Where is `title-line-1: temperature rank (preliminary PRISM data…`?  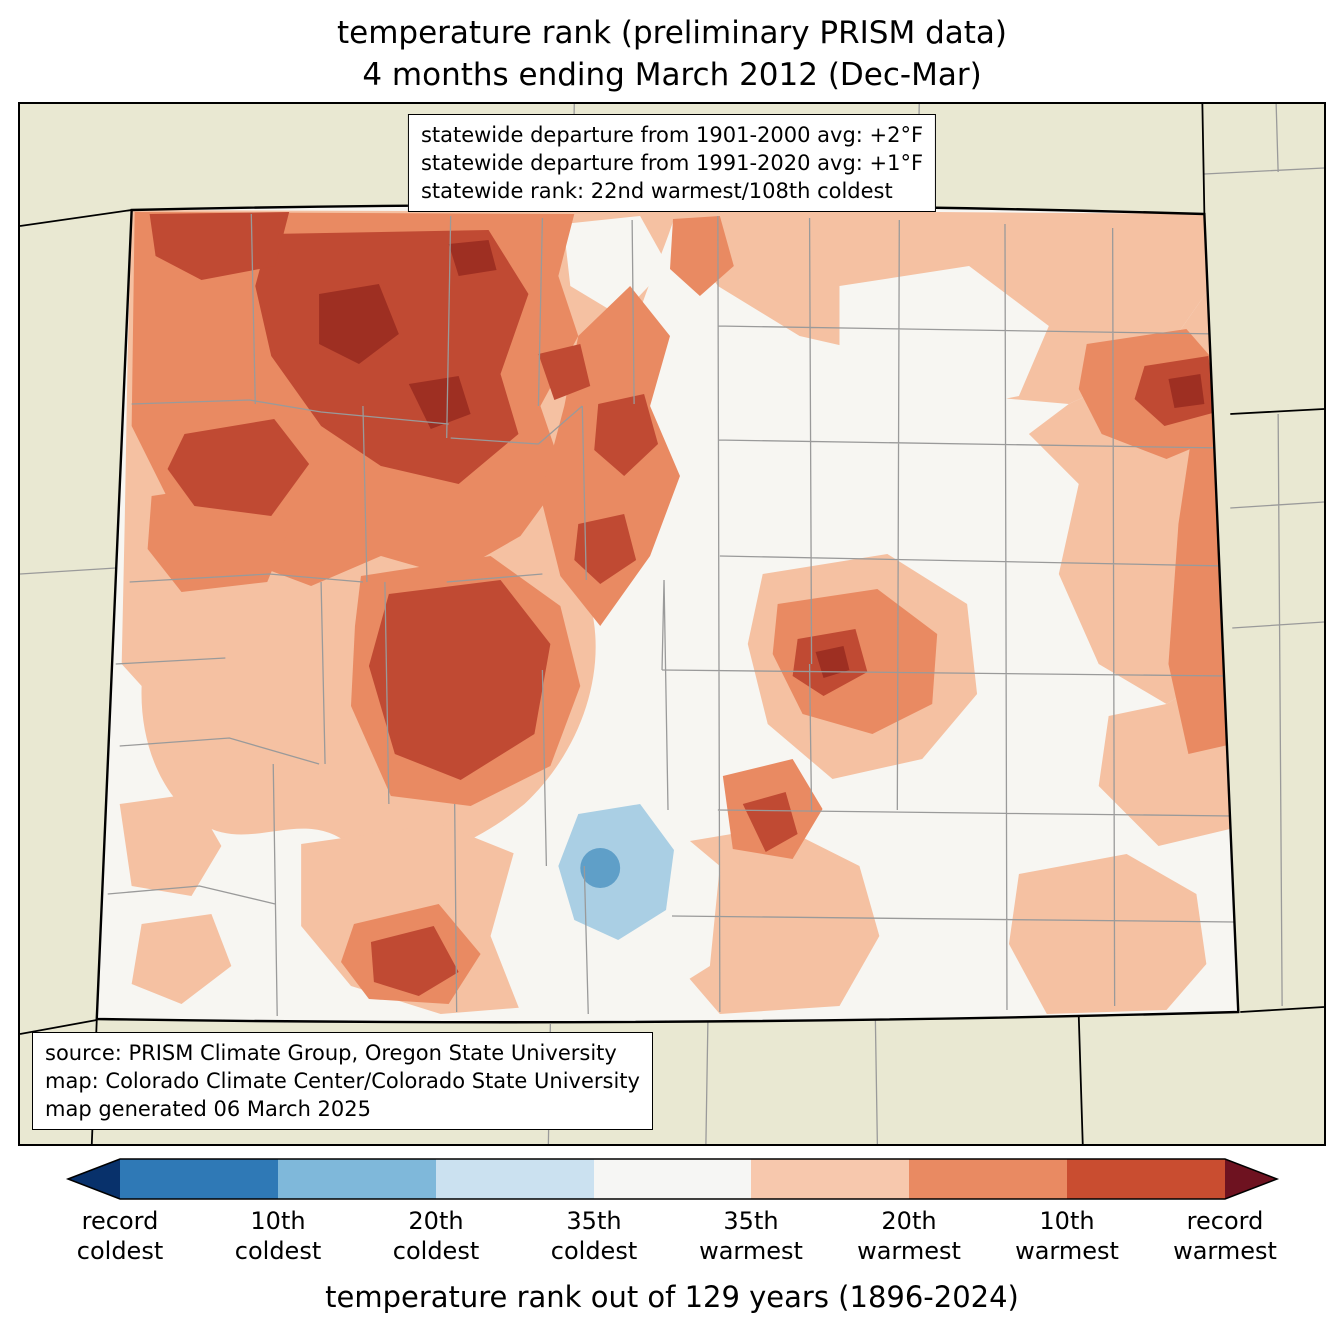 title-line-1: temperature rank (preliminary PRISM data… is located at coordinates (671, 33).